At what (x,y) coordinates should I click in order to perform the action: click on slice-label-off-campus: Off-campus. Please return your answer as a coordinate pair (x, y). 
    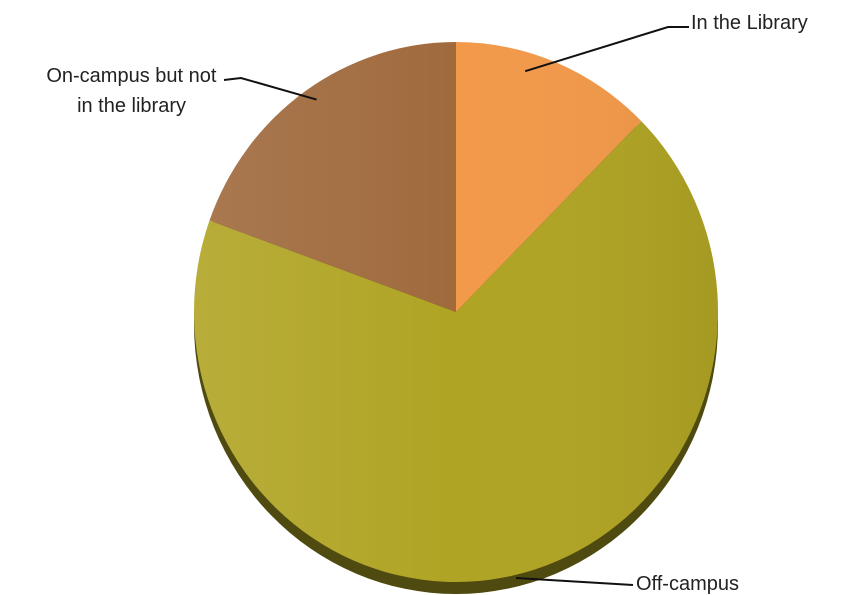
    Looking at the image, I should click on (687, 584).